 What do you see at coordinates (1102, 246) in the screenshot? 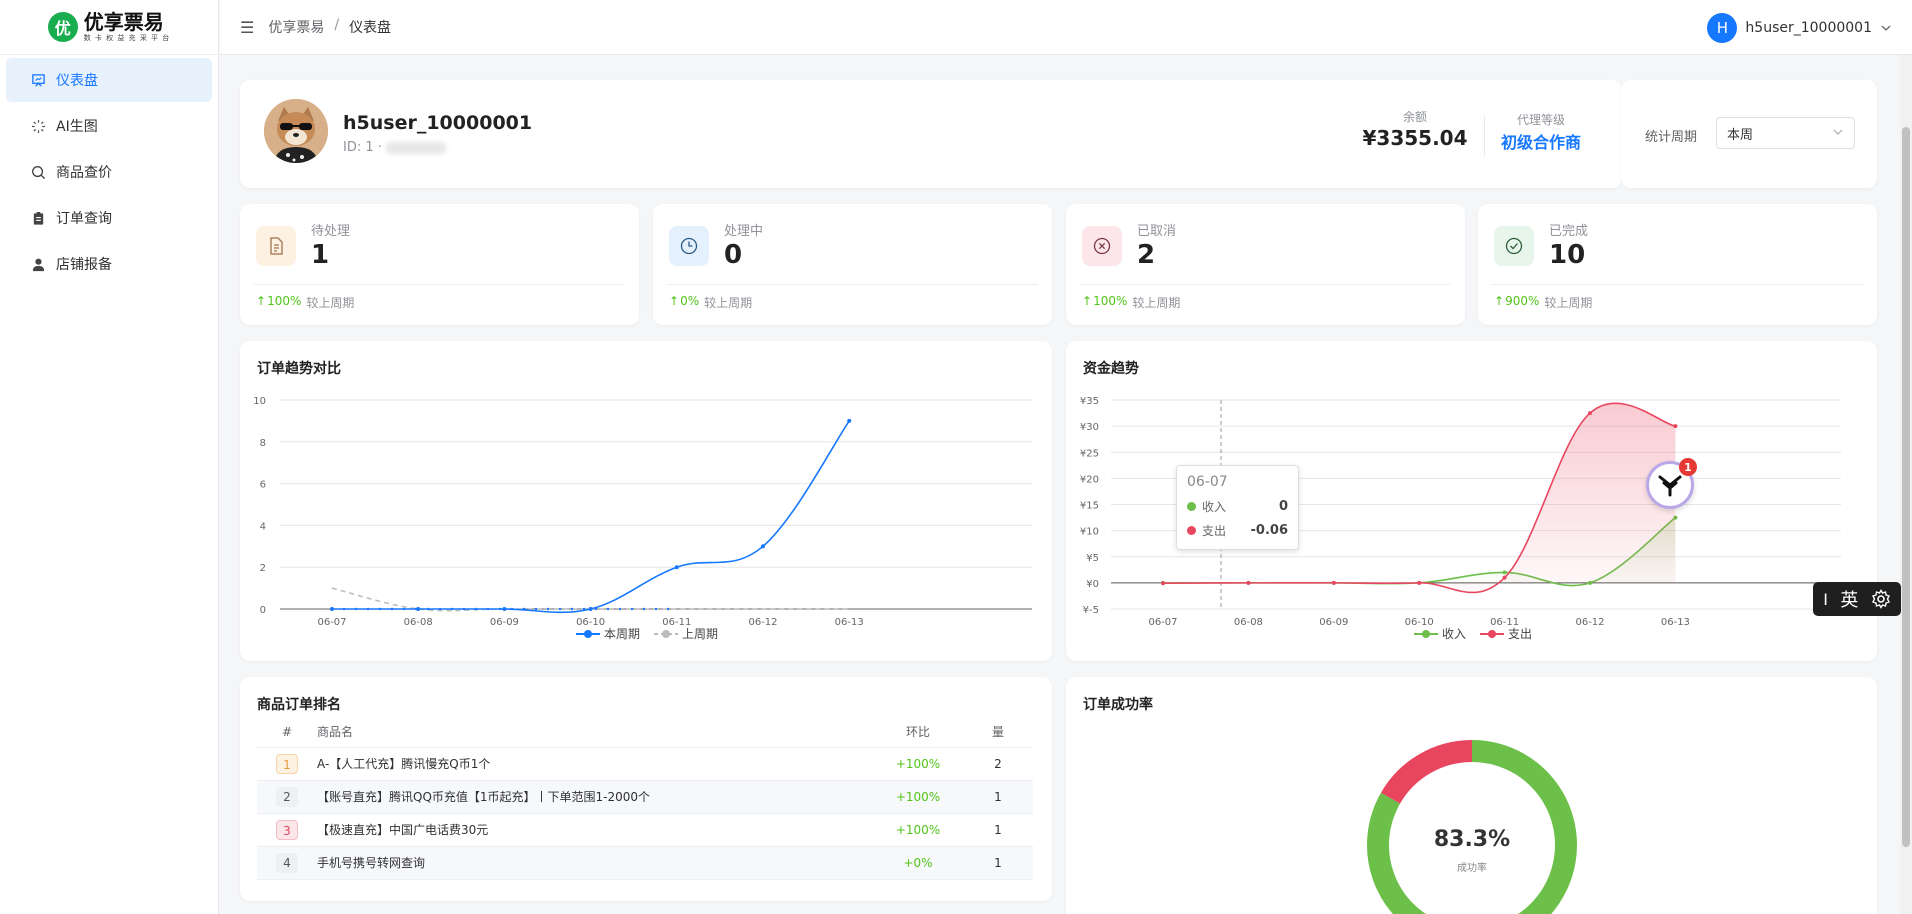
I see `cancel-icon` at bounding box center [1102, 246].